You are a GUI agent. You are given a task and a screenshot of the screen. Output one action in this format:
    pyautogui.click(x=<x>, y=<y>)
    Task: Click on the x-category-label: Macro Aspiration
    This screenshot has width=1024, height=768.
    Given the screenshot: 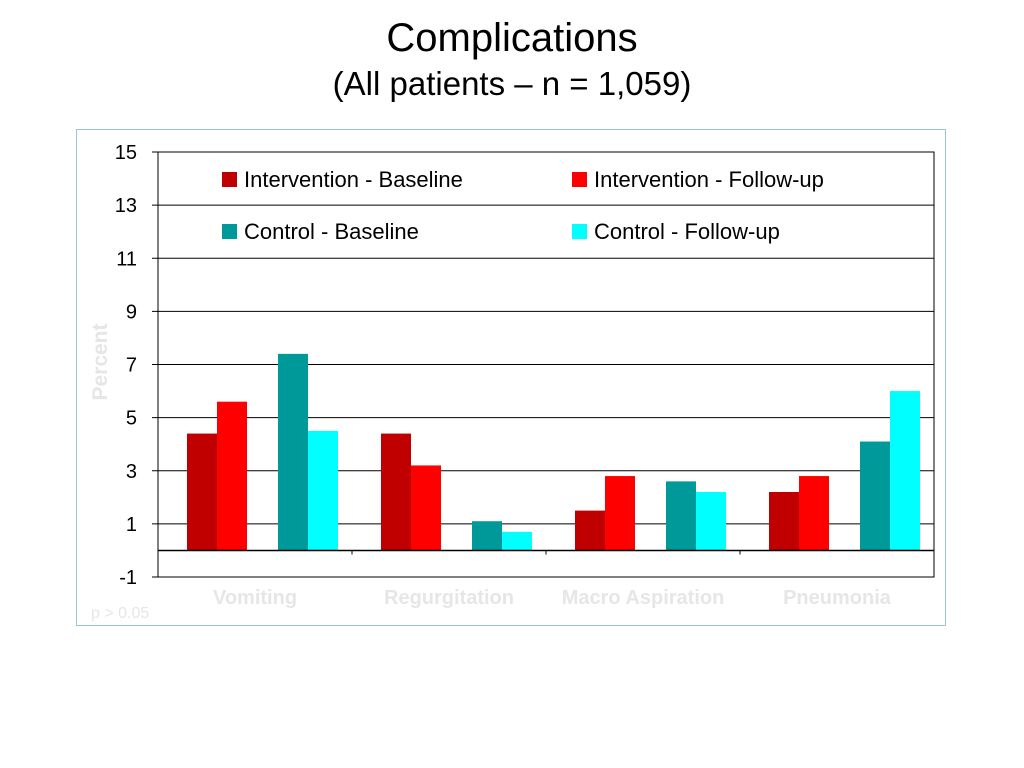 What is the action you would take?
    pyautogui.click(x=643, y=598)
    